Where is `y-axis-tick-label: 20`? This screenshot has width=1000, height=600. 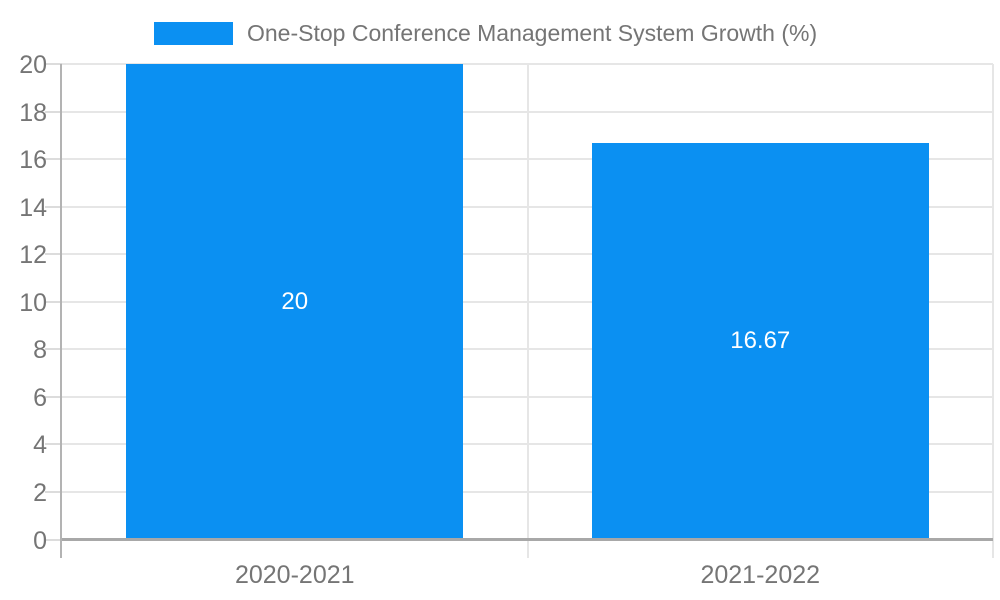 y-axis-tick-label: 20 is located at coordinates (33, 65).